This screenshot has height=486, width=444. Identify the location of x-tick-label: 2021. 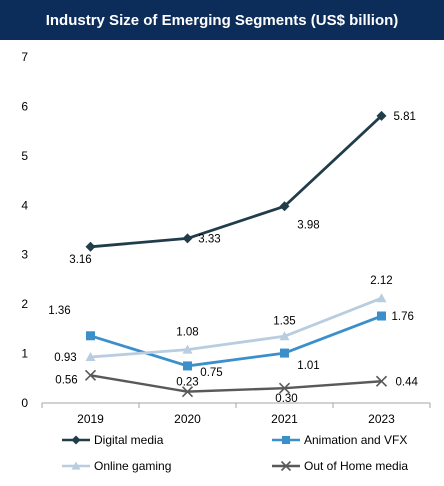
(284, 419).